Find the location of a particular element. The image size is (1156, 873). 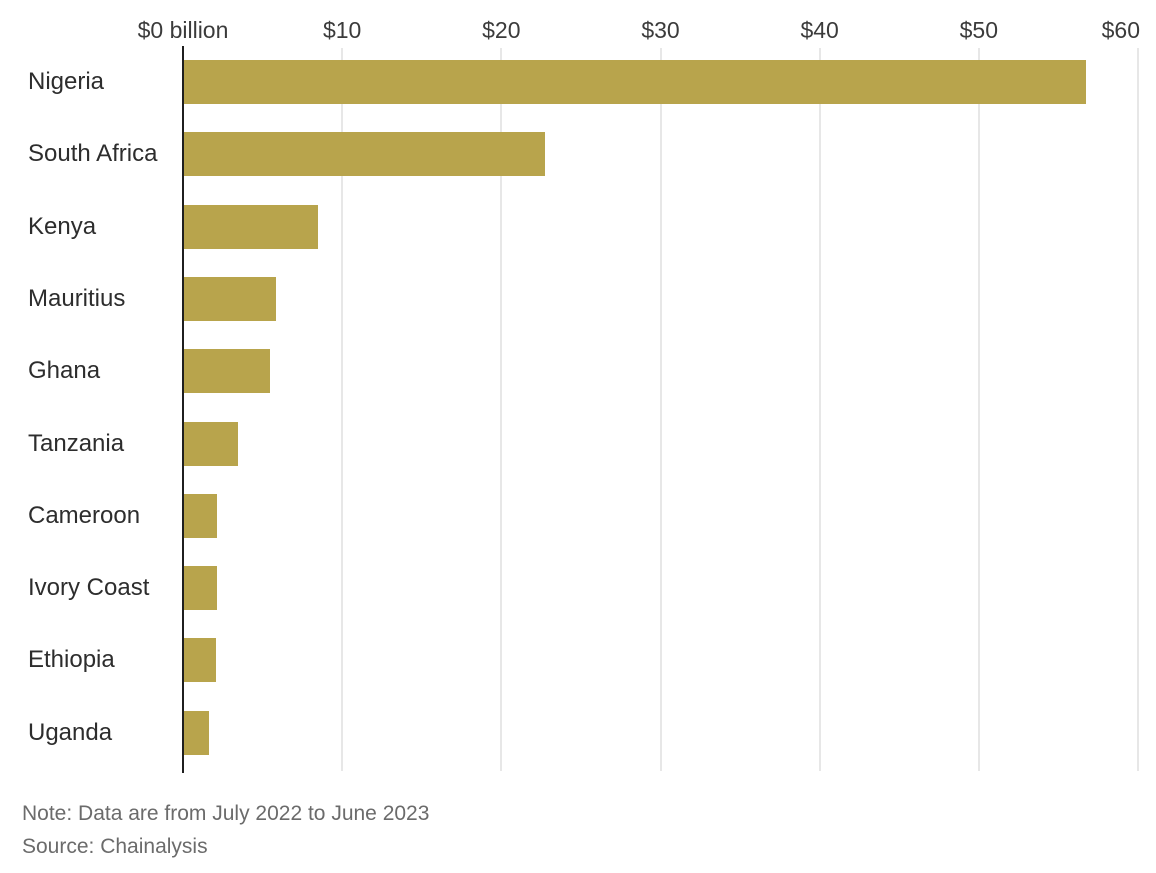

row-label-tanzania: Tanzania is located at coordinates (76, 443).